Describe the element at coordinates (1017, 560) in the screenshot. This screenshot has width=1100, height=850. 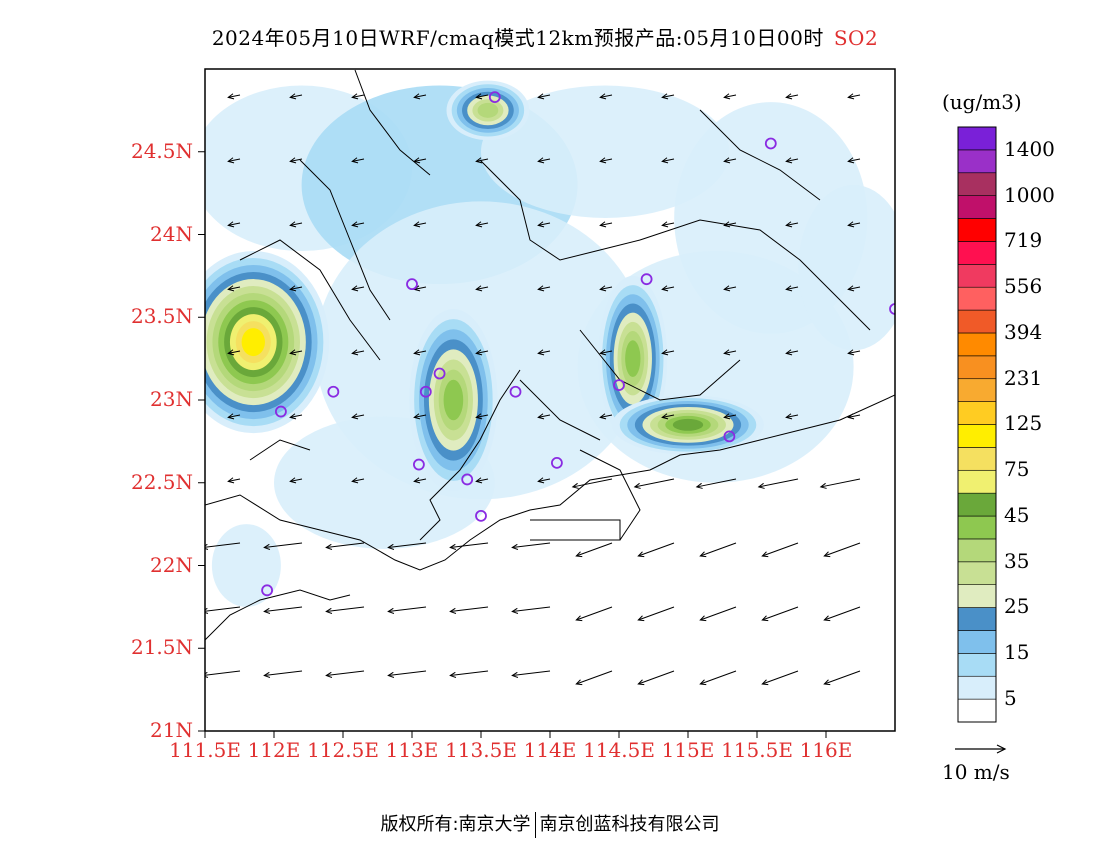
I see `legend-label: 35` at that location.